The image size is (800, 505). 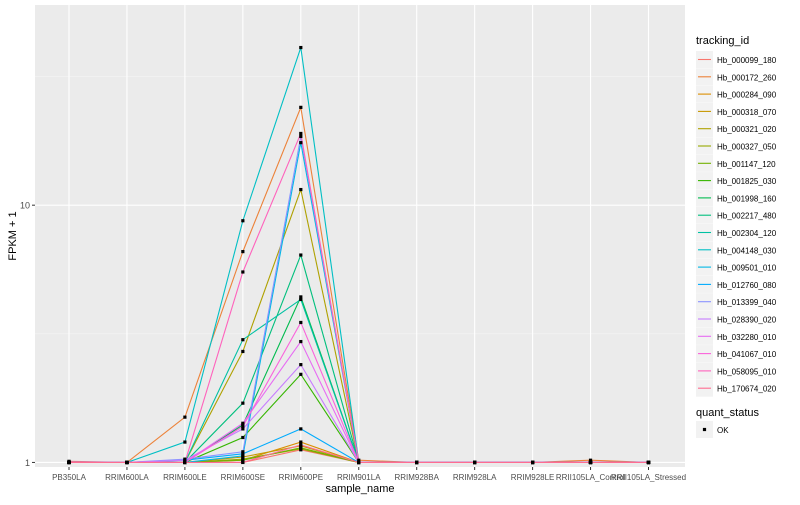 What do you see at coordinates (747, 112) in the screenshot?
I see `legend-label: Hb_000318_070` at bounding box center [747, 112].